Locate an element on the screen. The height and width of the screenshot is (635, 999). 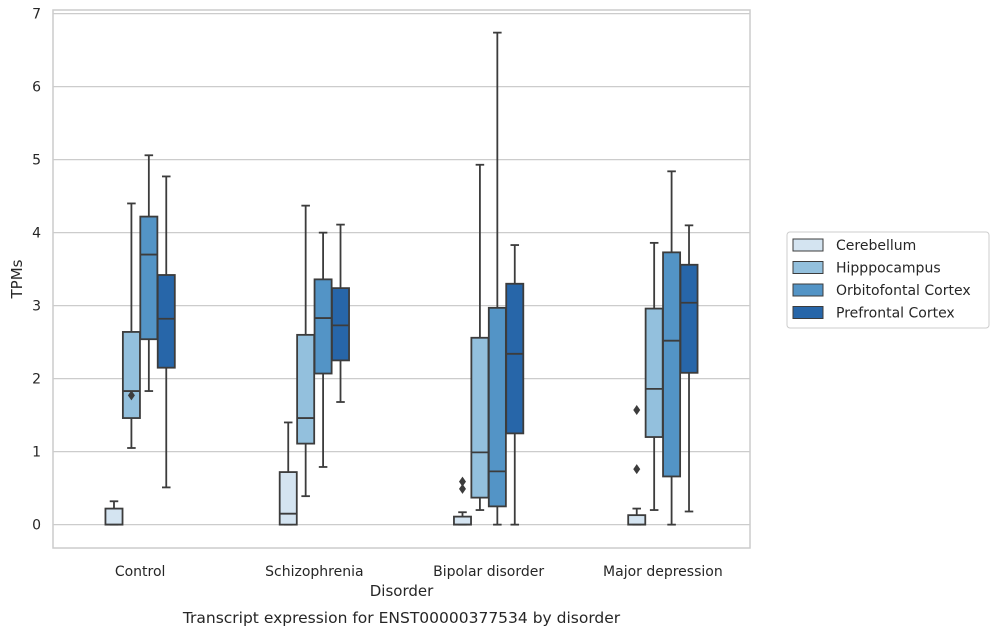
x-tick-label: Schizophrenia is located at coordinates (314, 572).